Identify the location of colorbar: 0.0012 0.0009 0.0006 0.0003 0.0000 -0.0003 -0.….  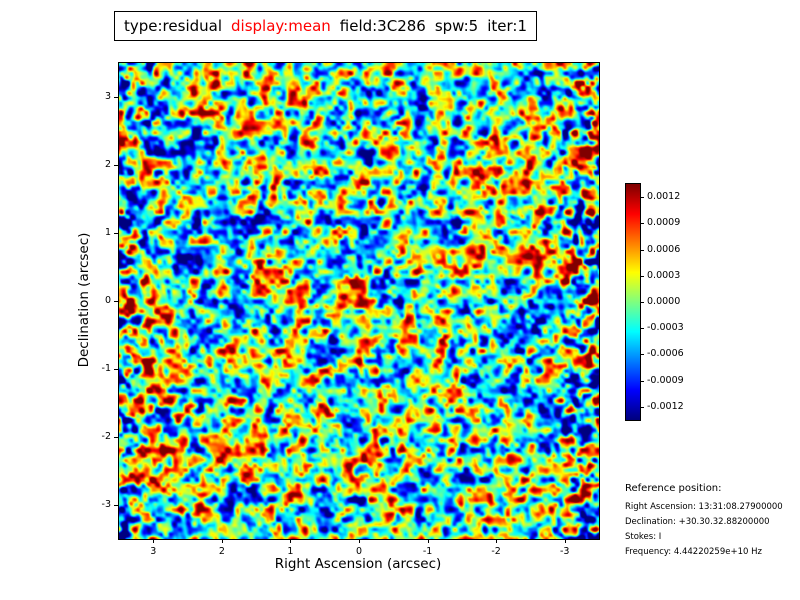
(654, 302).